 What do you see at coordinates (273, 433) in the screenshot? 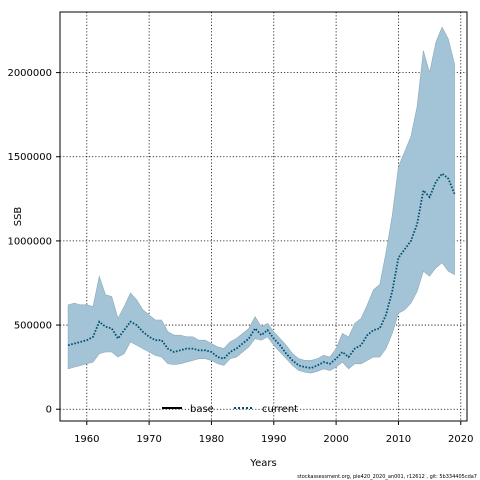
I see `x-axis: 1960 1970 1980 1990 2000 2010 2020` at bounding box center [273, 433].